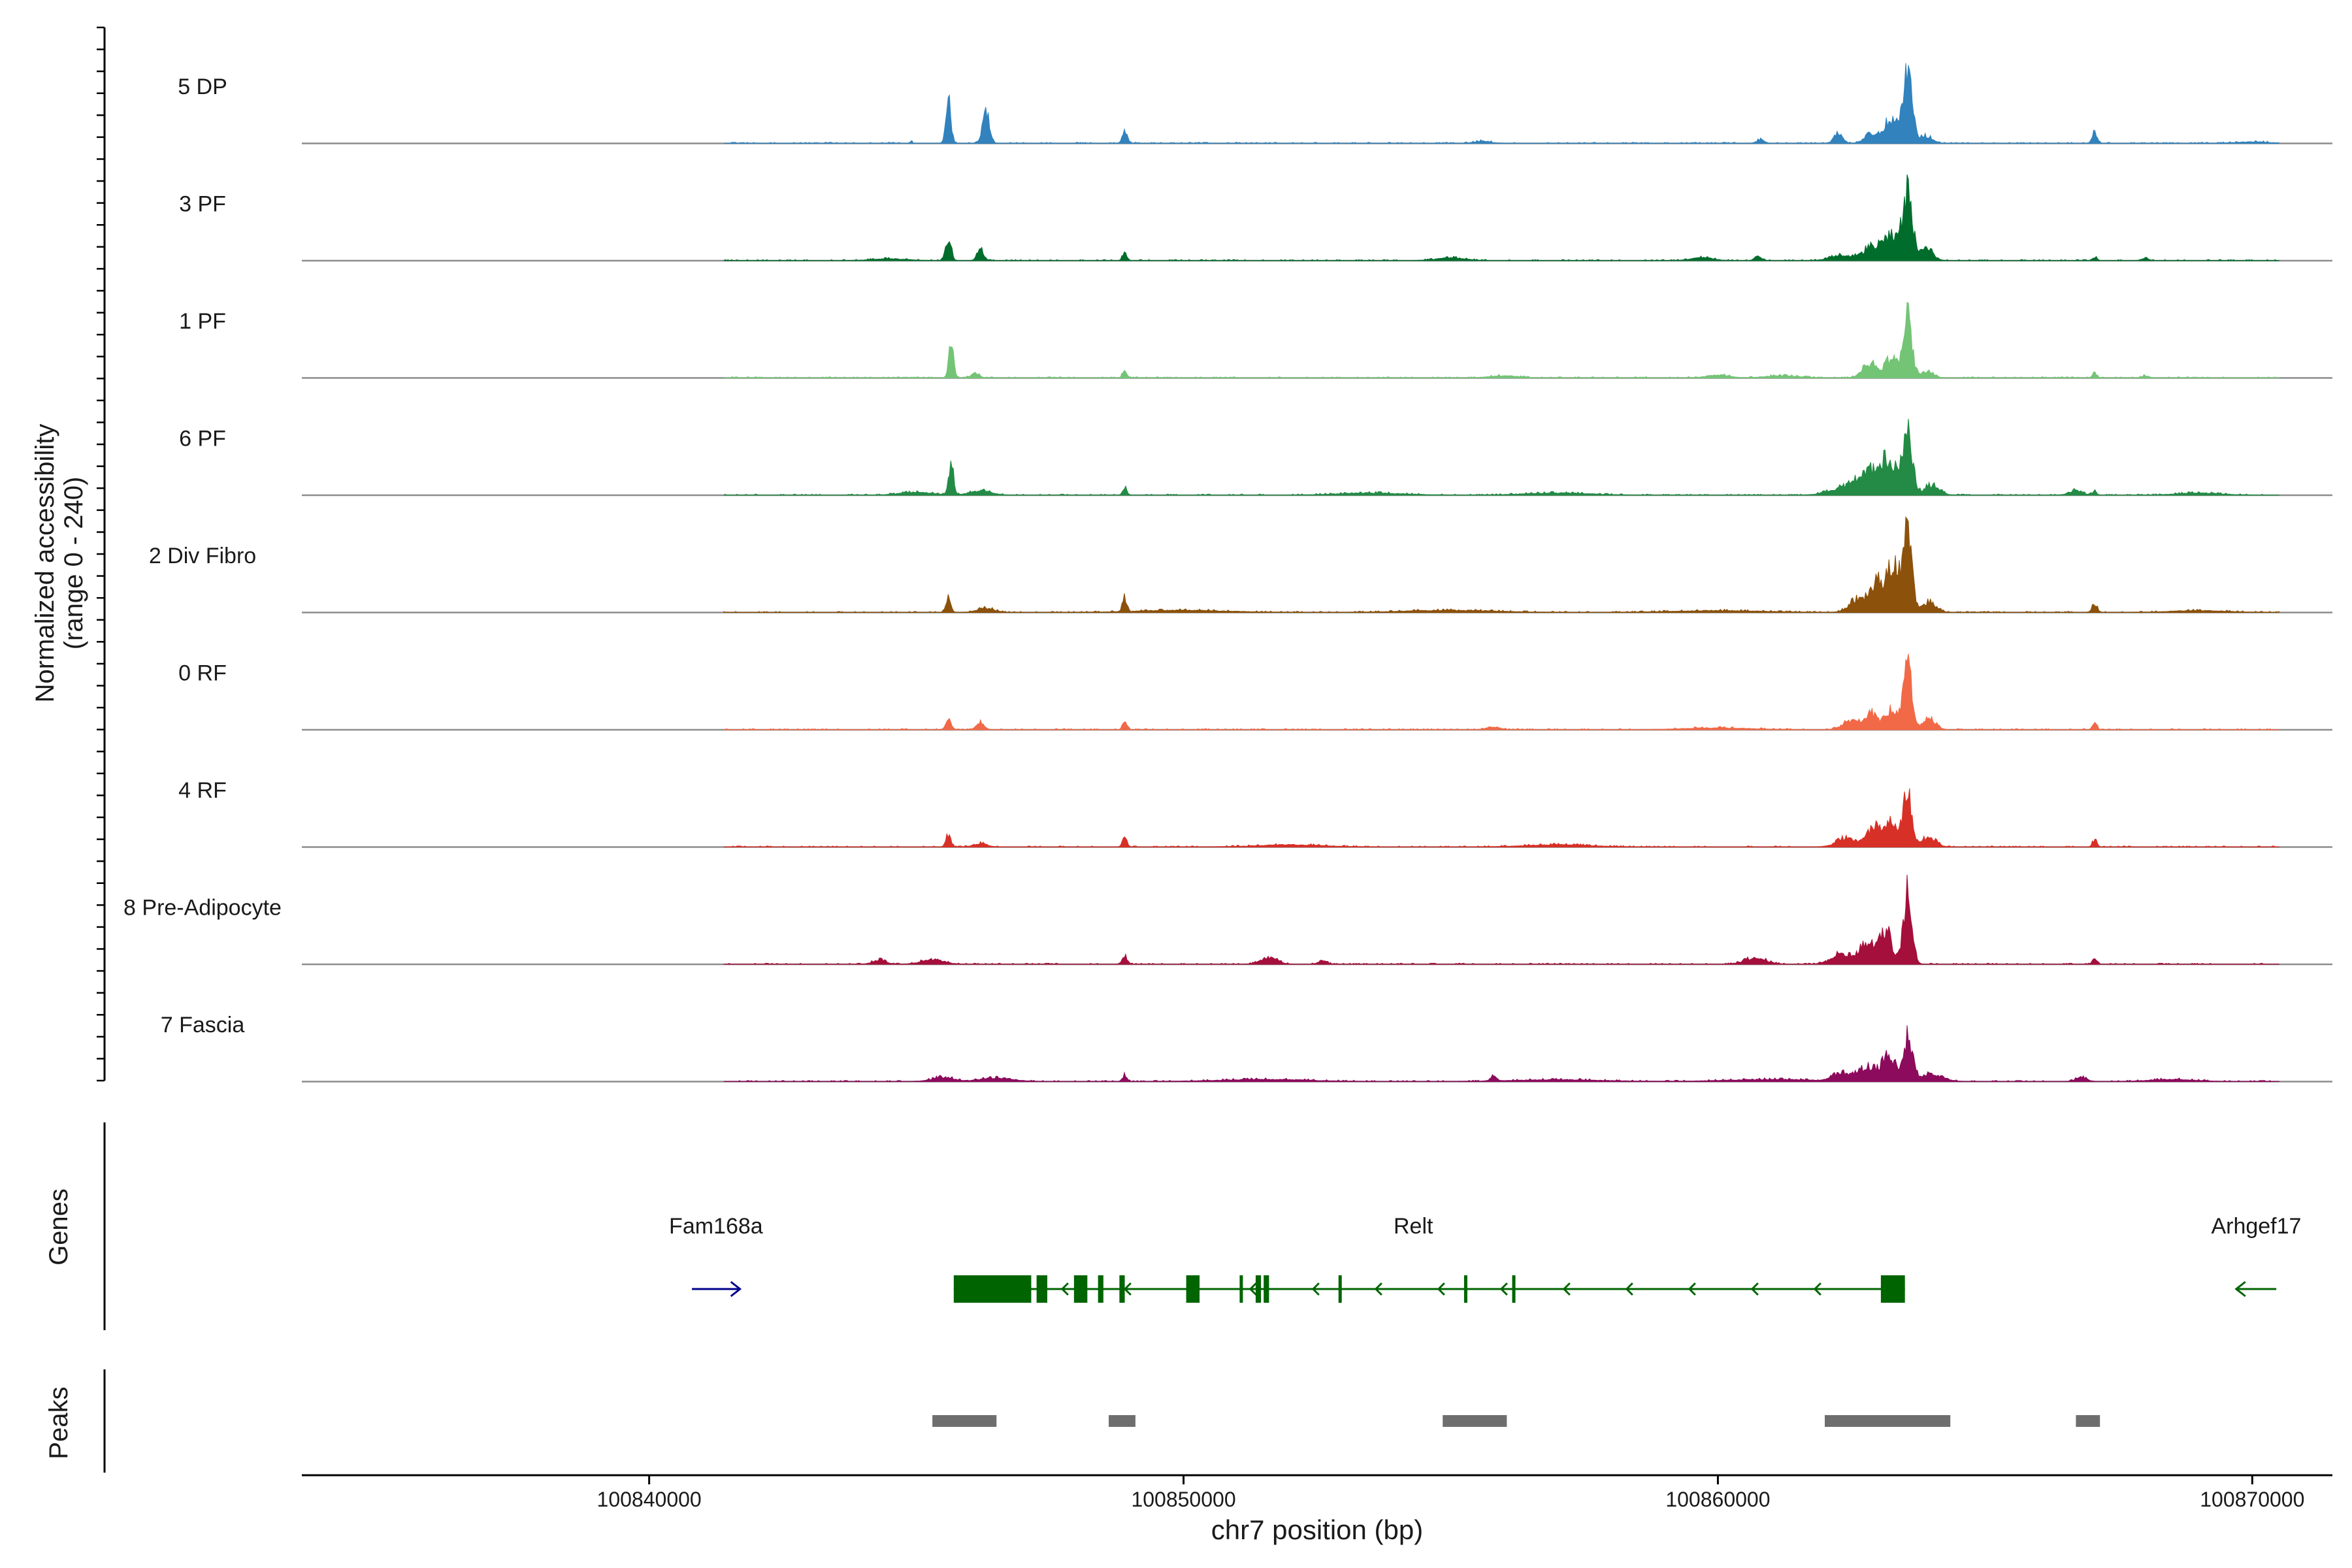 The height and width of the screenshot is (1568, 2352). I want to click on coverage-track: 1 PF, so click(1255, 340).